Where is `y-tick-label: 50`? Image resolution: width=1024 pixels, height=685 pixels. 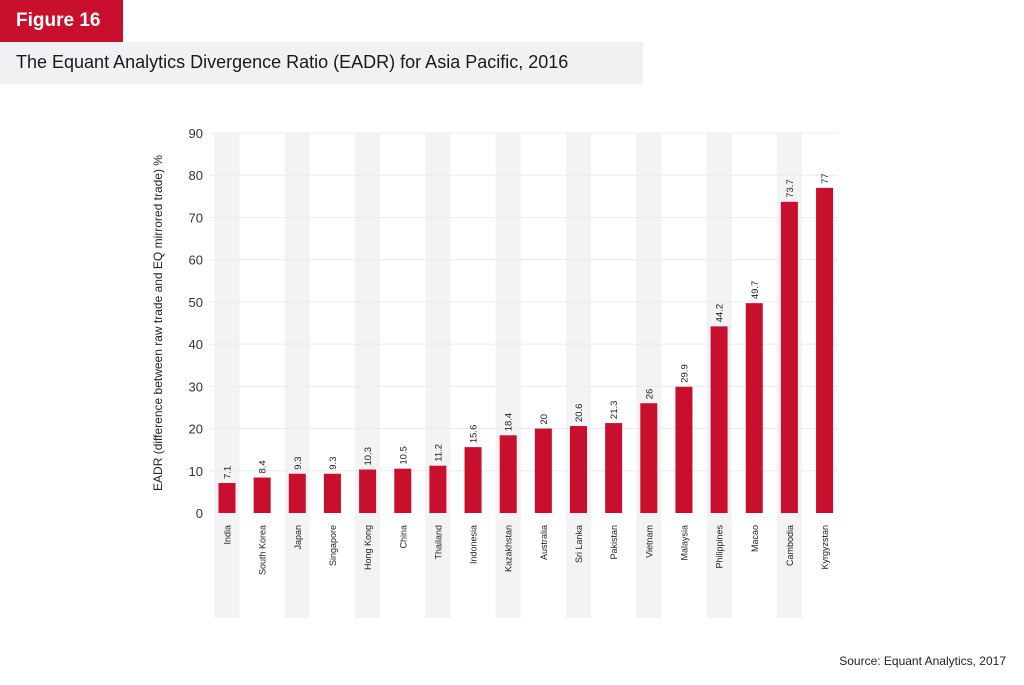 y-tick-label: 50 is located at coordinates (196, 302).